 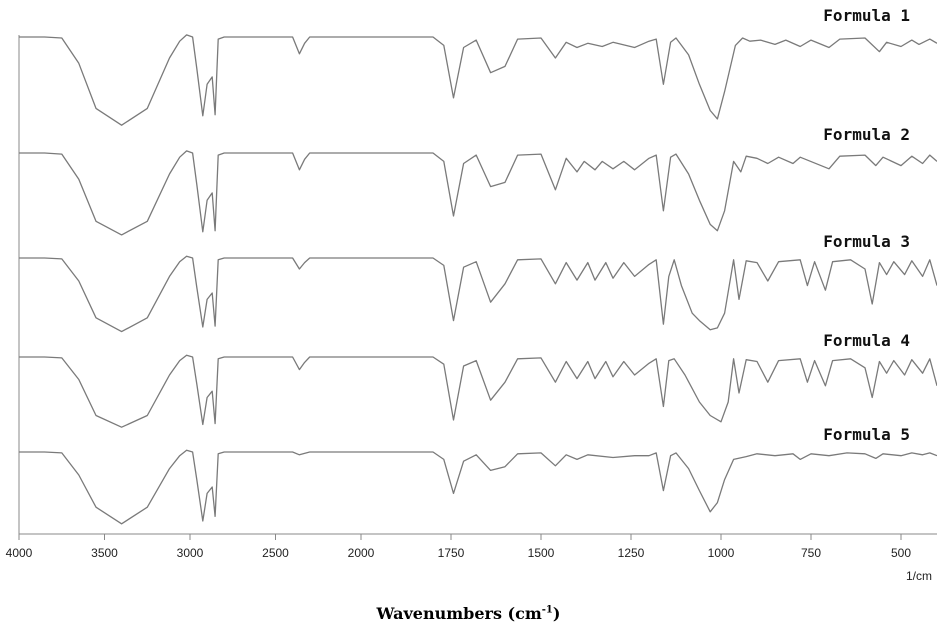 What do you see at coordinates (104, 553) in the screenshot?
I see `x-tick-label: 3500` at bounding box center [104, 553].